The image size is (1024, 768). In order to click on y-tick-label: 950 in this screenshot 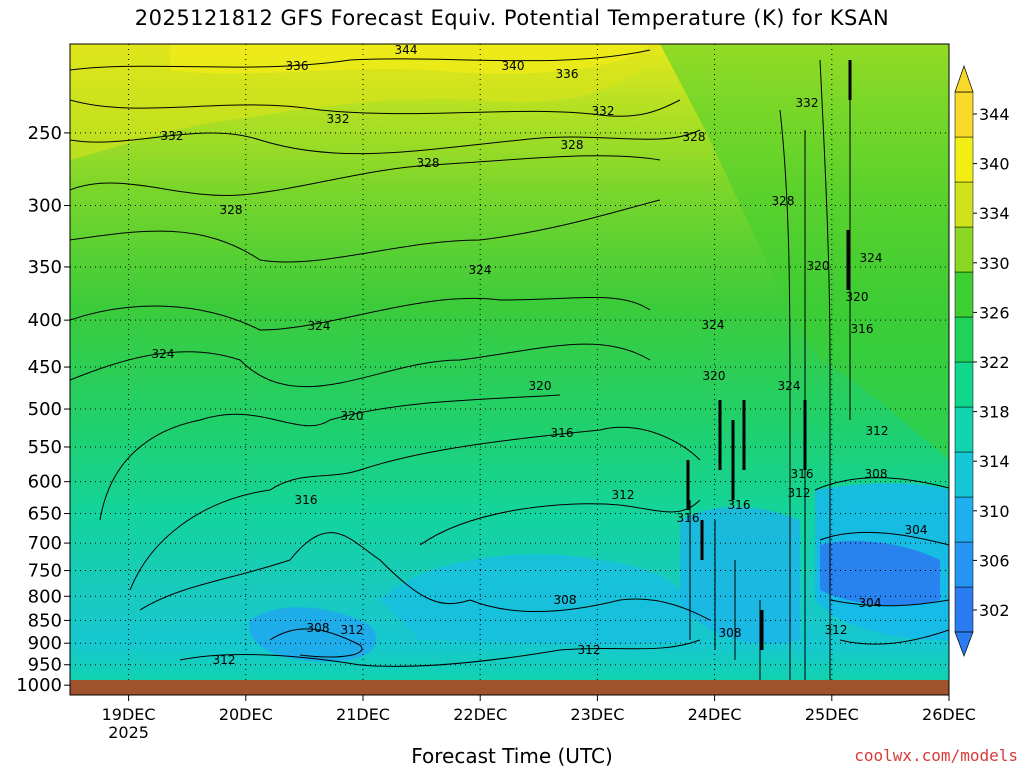, I will do `click(45, 665)`.